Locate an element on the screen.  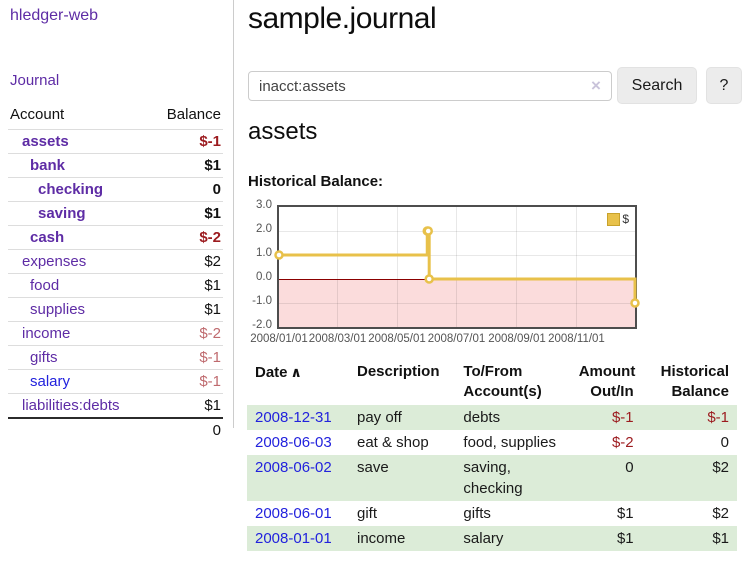
txn-date-cell: 2008-06-02 is located at coordinates (298, 478).